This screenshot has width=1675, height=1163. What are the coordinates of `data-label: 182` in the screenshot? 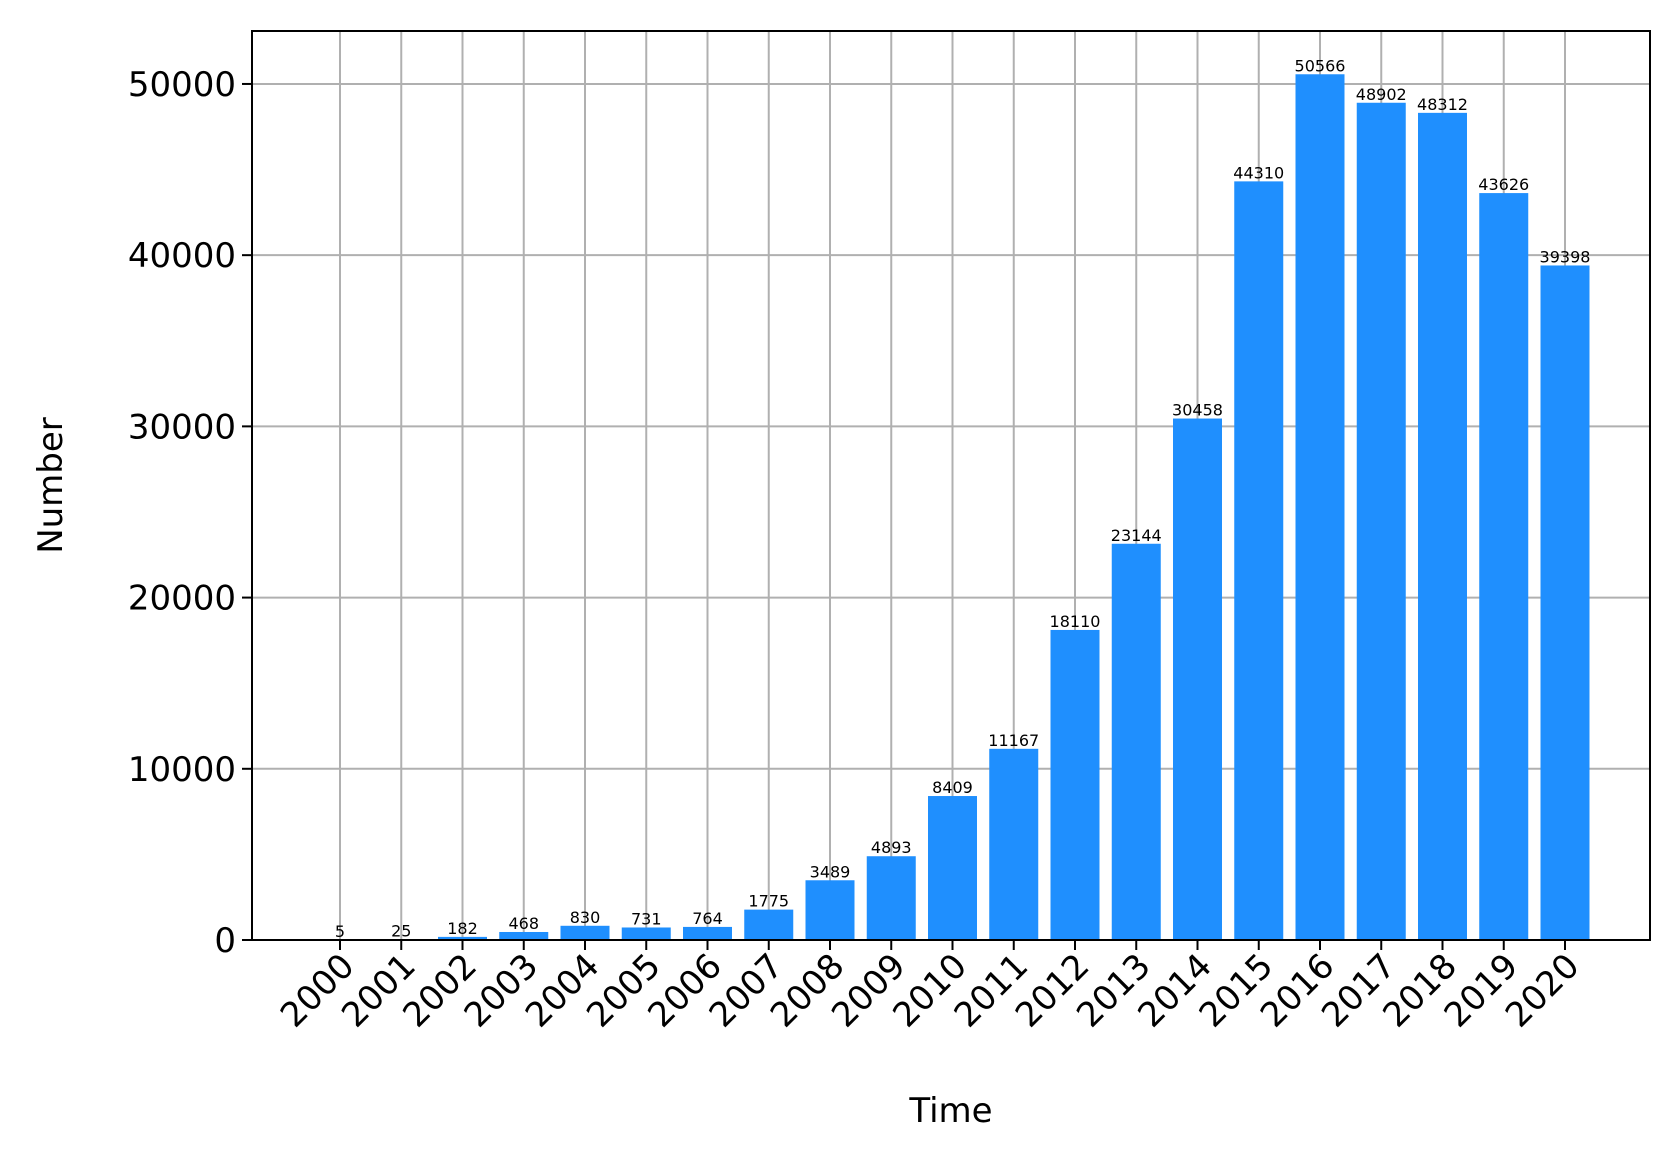 It's located at (462, 928).